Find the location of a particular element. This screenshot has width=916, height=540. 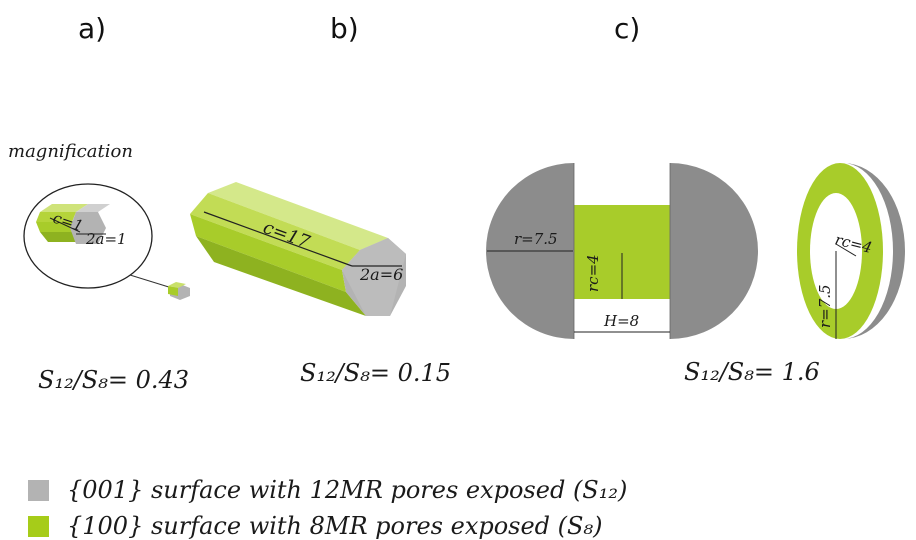

small-hexagonal-crystal-actual is located at coordinates (179, 291).